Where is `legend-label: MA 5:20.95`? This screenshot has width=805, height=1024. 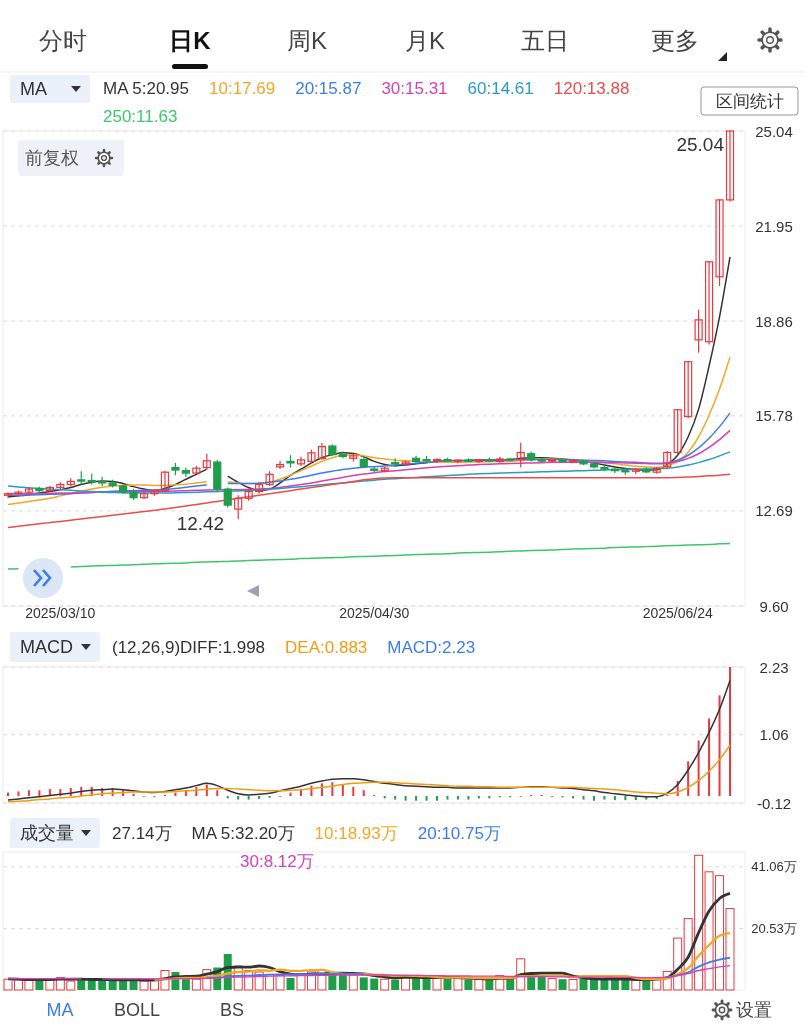 legend-label: MA 5:20.95 is located at coordinates (146, 88).